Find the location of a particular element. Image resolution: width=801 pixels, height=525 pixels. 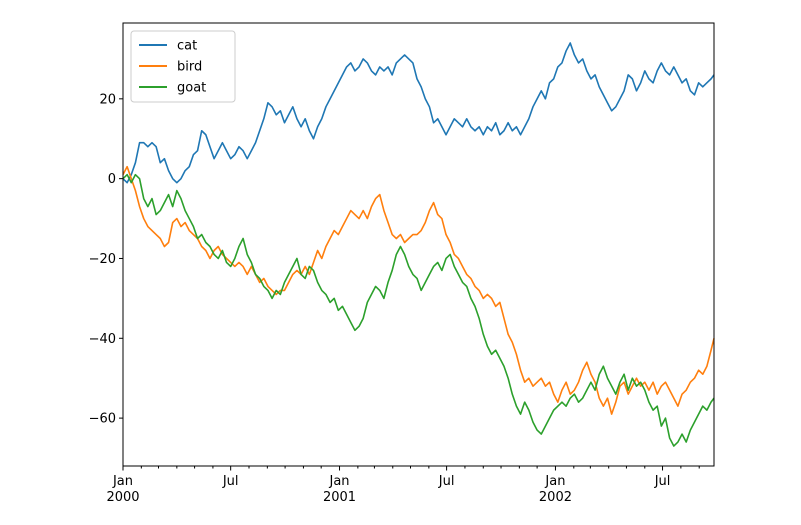

legend-label-cat: cat is located at coordinates (187, 46).